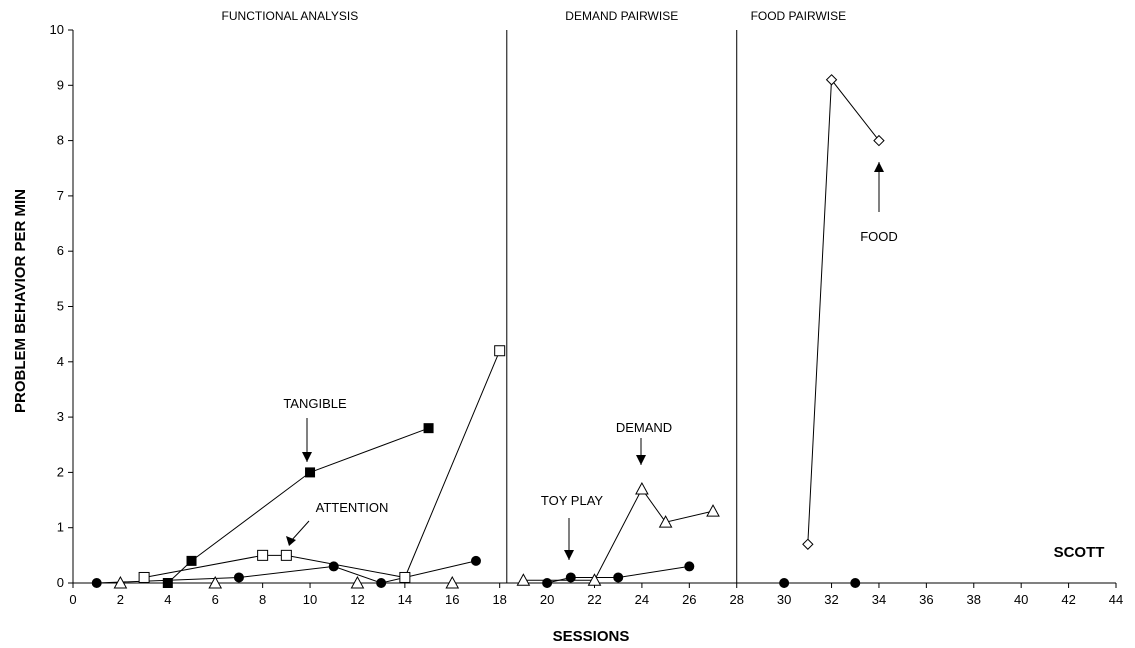 The height and width of the screenshot is (648, 1135). Describe the element at coordinates (569, 555) in the screenshot. I see `arrow-head-toy-play` at that location.